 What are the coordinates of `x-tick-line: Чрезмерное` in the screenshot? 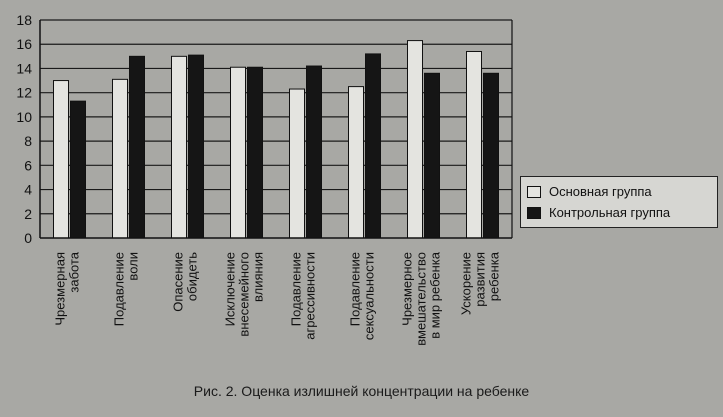 It's located at (407, 289).